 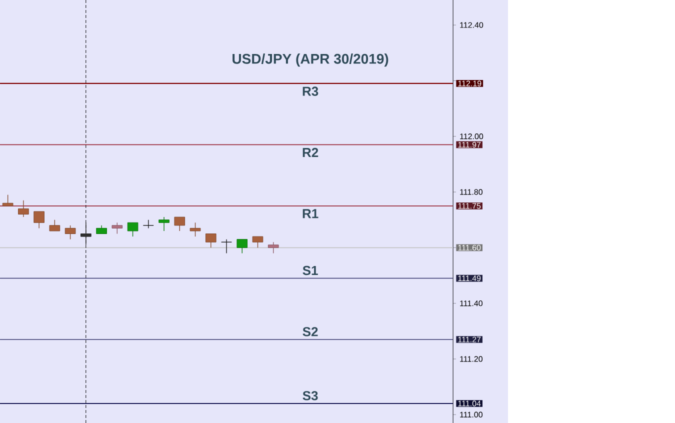 I want to click on text: USD/JPY (APR 30/2019), so click(x=310, y=60).